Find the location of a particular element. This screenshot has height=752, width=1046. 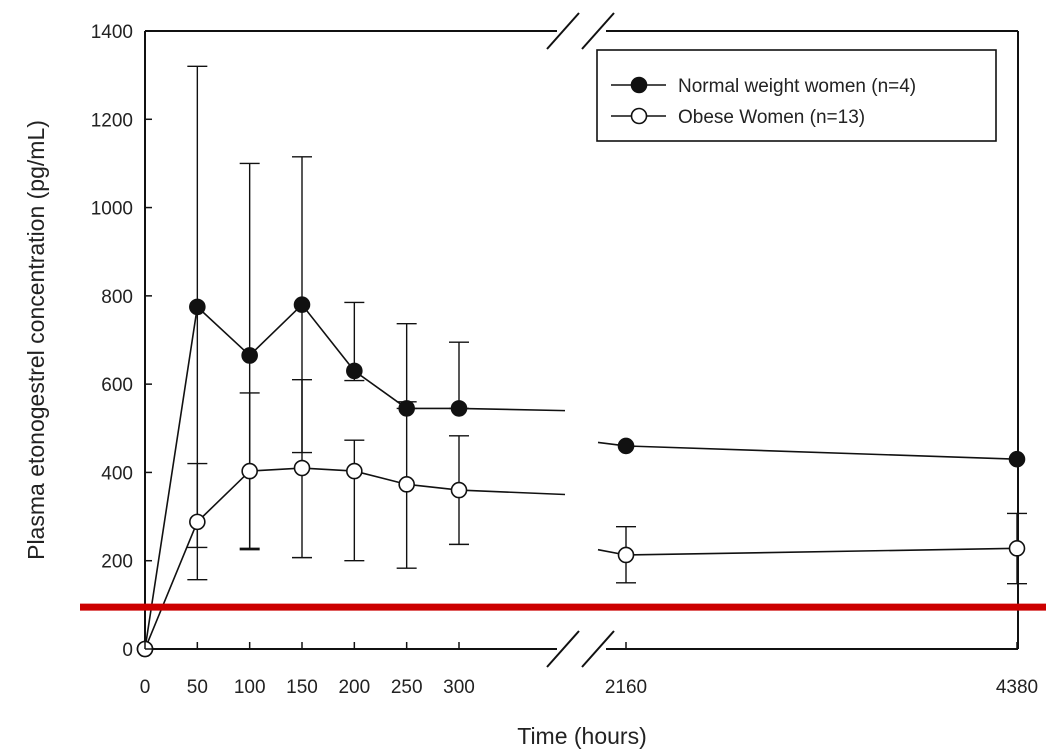

x-tick-label: 250 is located at coordinates (407, 687).